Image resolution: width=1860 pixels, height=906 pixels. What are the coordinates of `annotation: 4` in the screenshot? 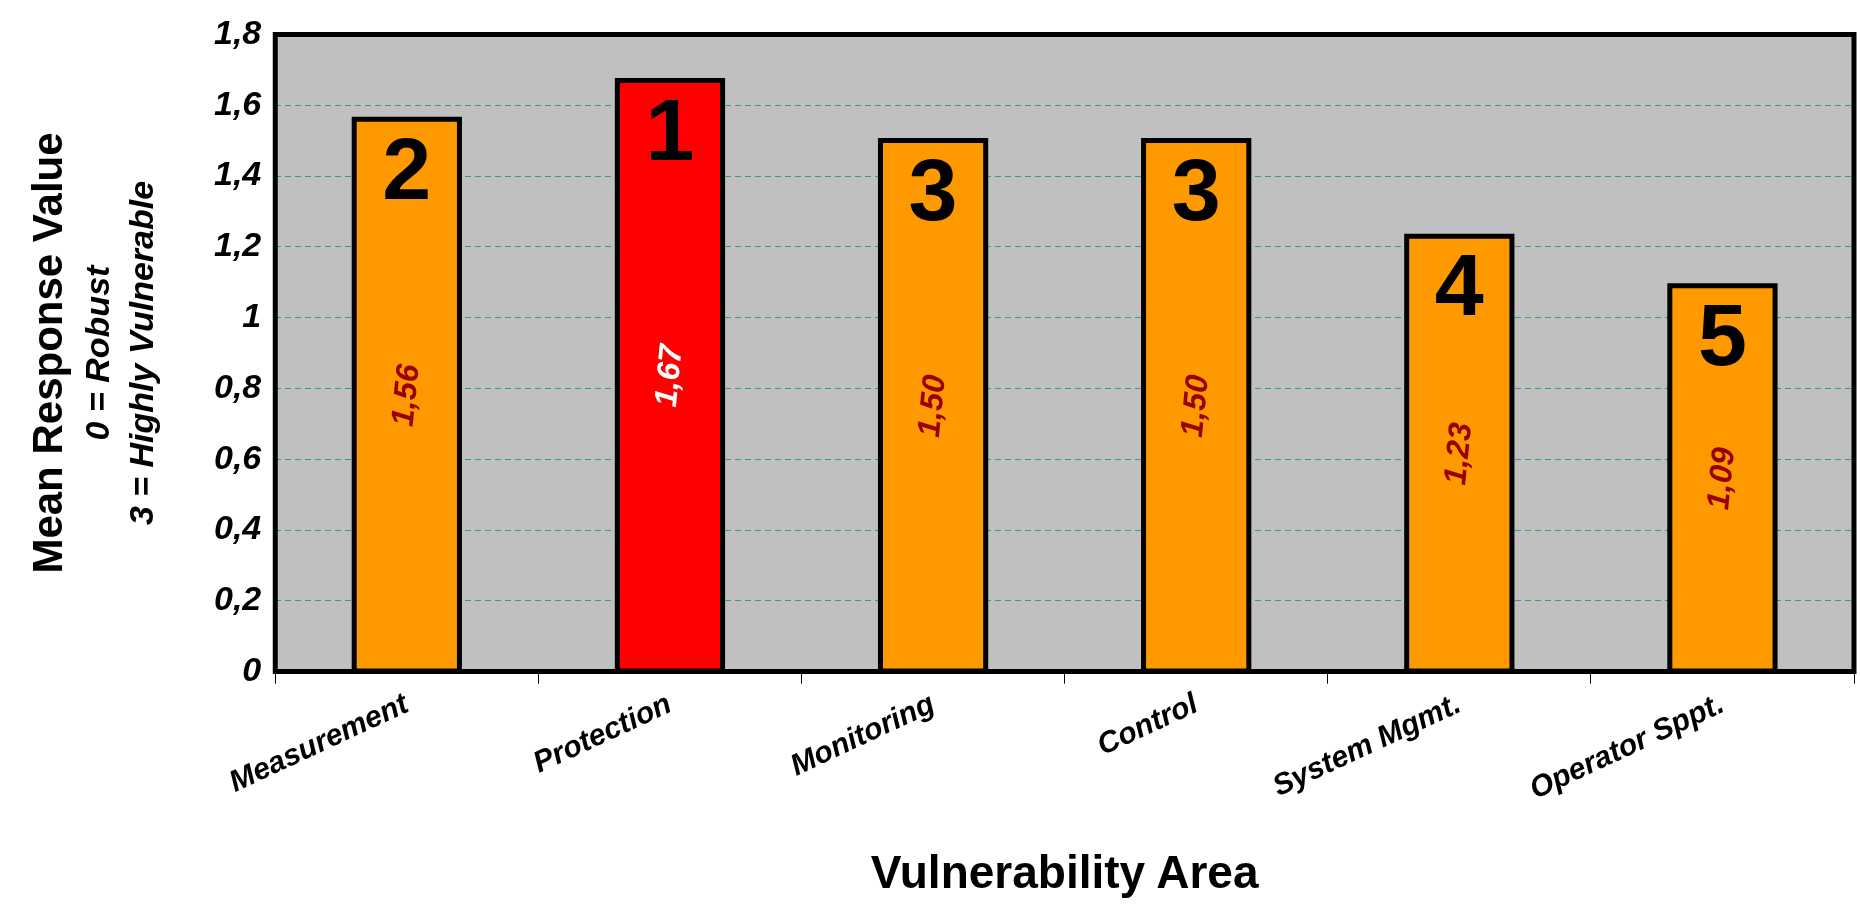 It's located at (1459, 285).